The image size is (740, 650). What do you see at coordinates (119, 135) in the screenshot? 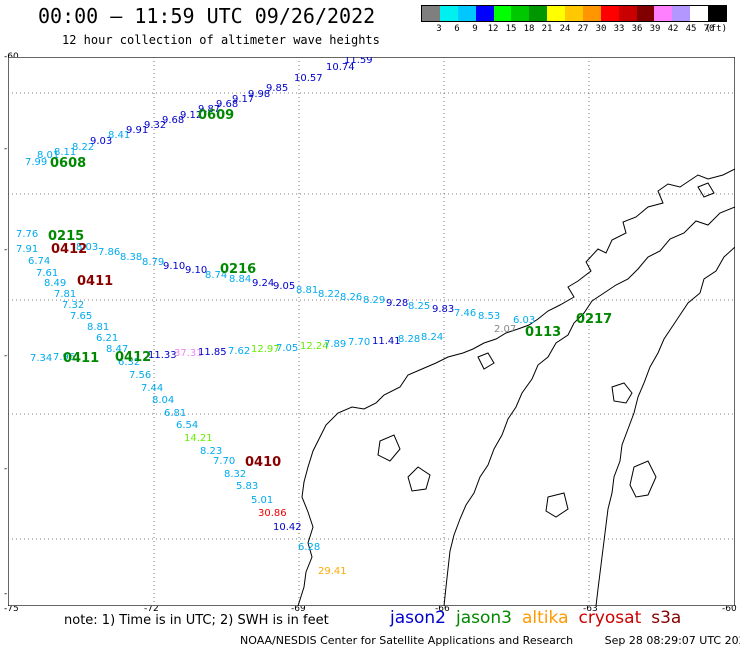
I see `wave-height-label: 8.41` at bounding box center [119, 135].